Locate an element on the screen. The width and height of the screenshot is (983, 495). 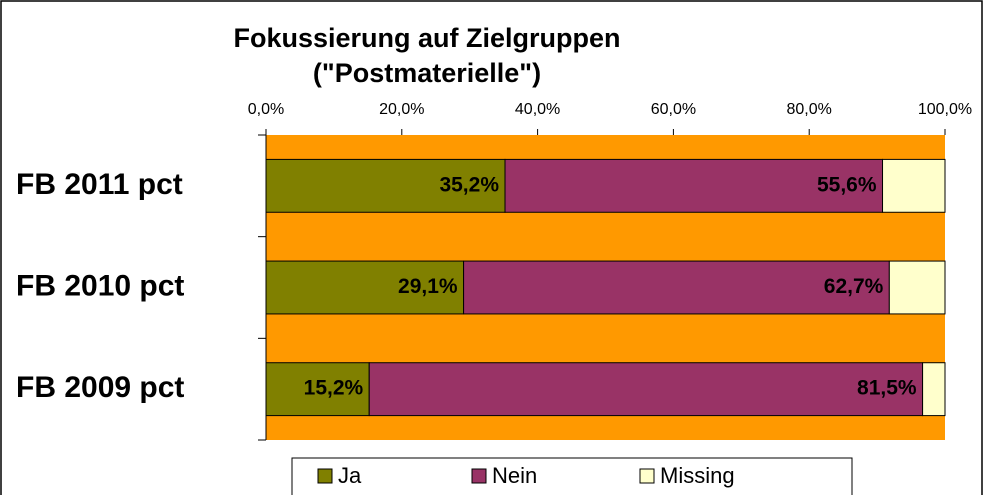
x-tick-label: 100,0% is located at coordinates (945, 109).